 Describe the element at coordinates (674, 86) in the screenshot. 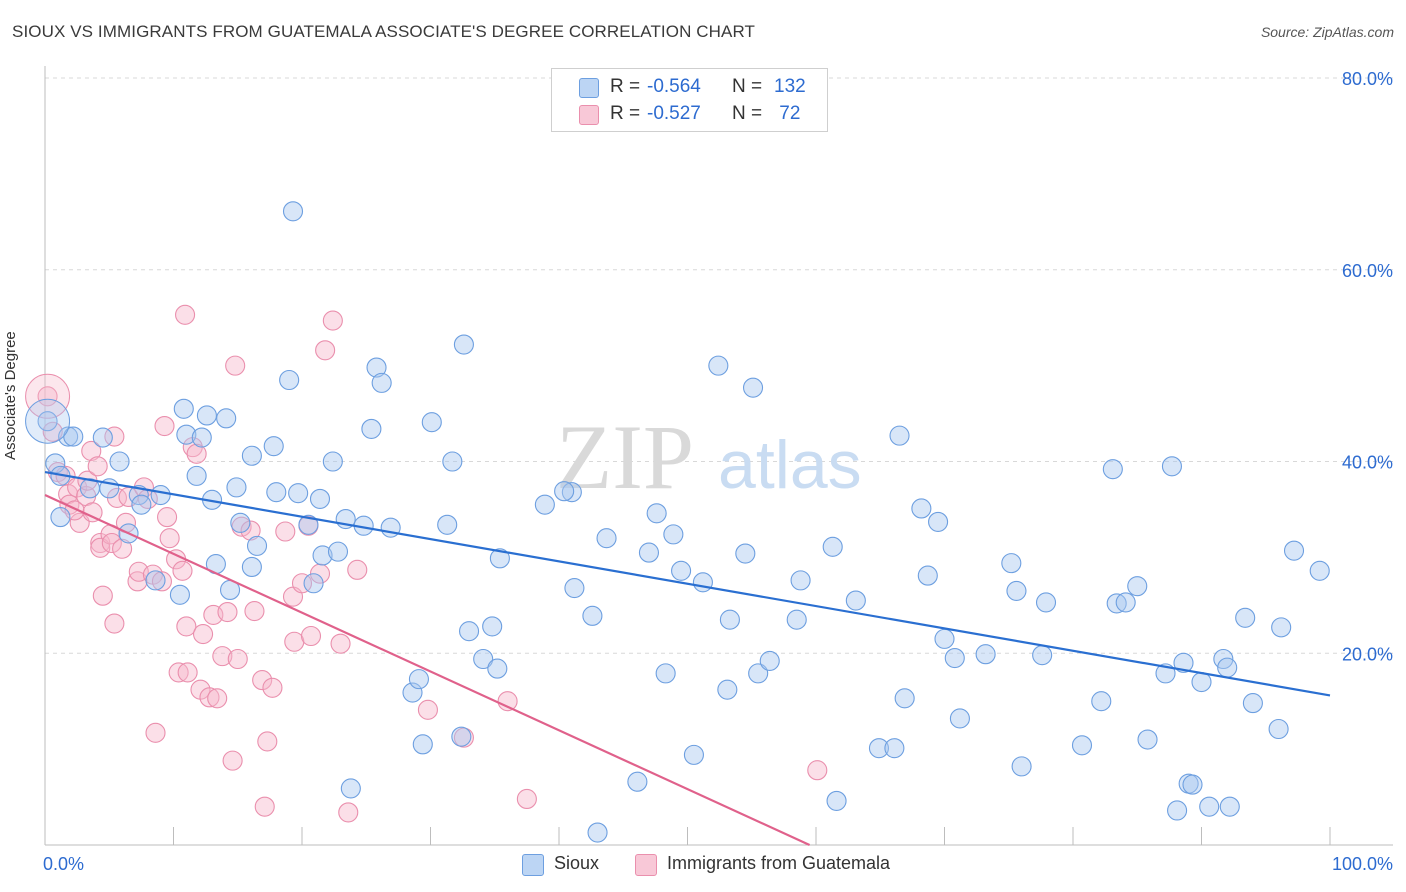

I see `r-value: -0.564` at that location.